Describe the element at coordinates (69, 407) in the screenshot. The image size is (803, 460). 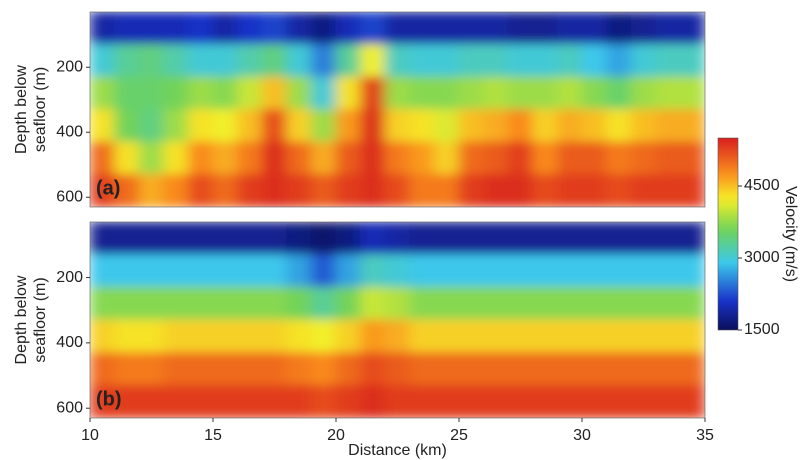
I see `y-tick-label: 600` at that location.